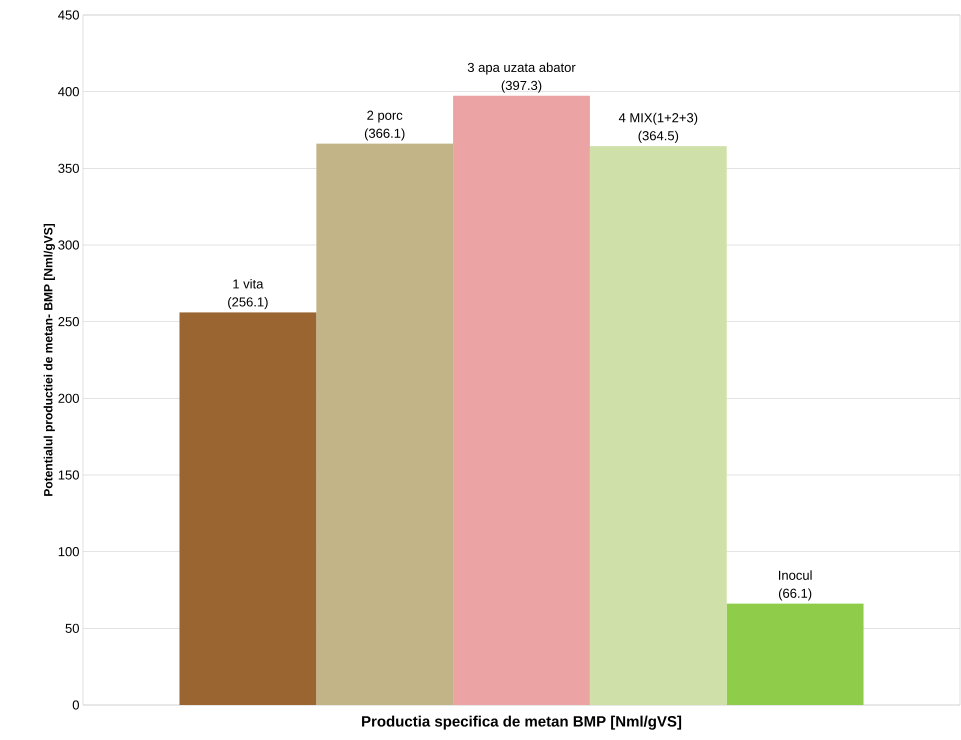 Image resolution: width=961 pixels, height=740 pixels. What do you see at coordinates (68, 15) in the screenshot?
I see `y-tick-label: 450` at bounding box center [68, 15].